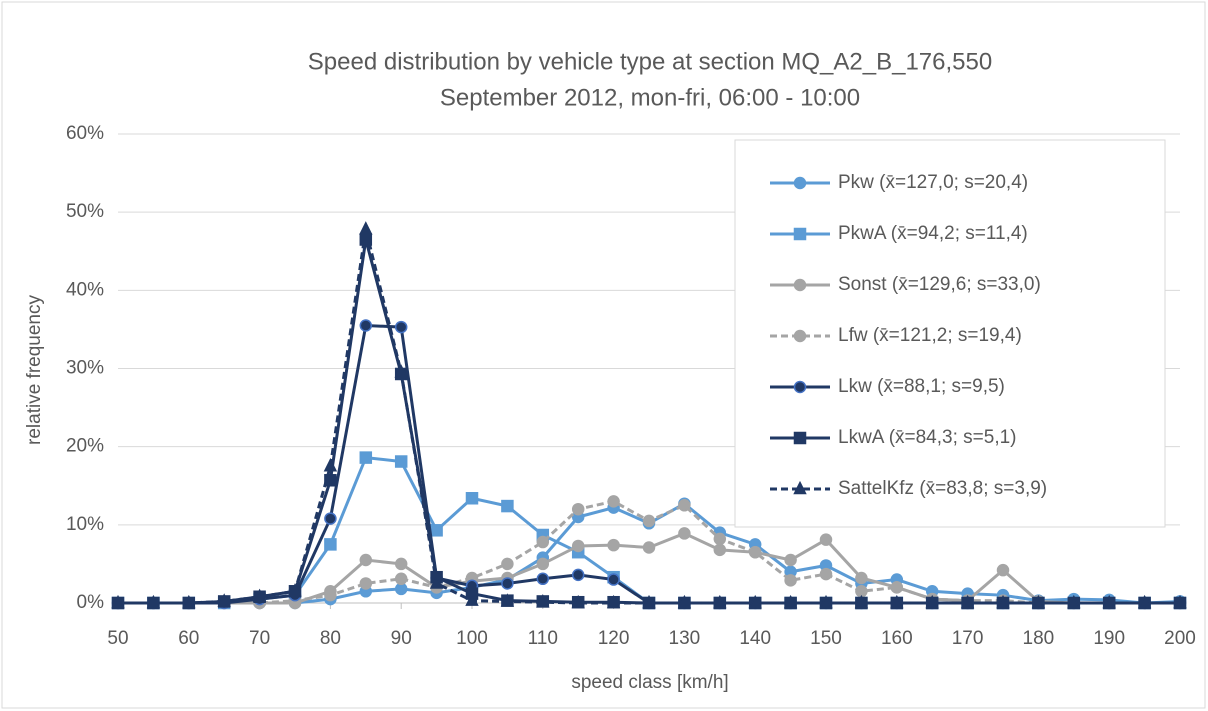 The width and height of the screenshot is (1208, 711). What do you see at coordinates (933, 182) in the screenshot?
I see `legend-label: Pkw (x̄=127,0; s=20,4)` at bounding box center [933, 182].